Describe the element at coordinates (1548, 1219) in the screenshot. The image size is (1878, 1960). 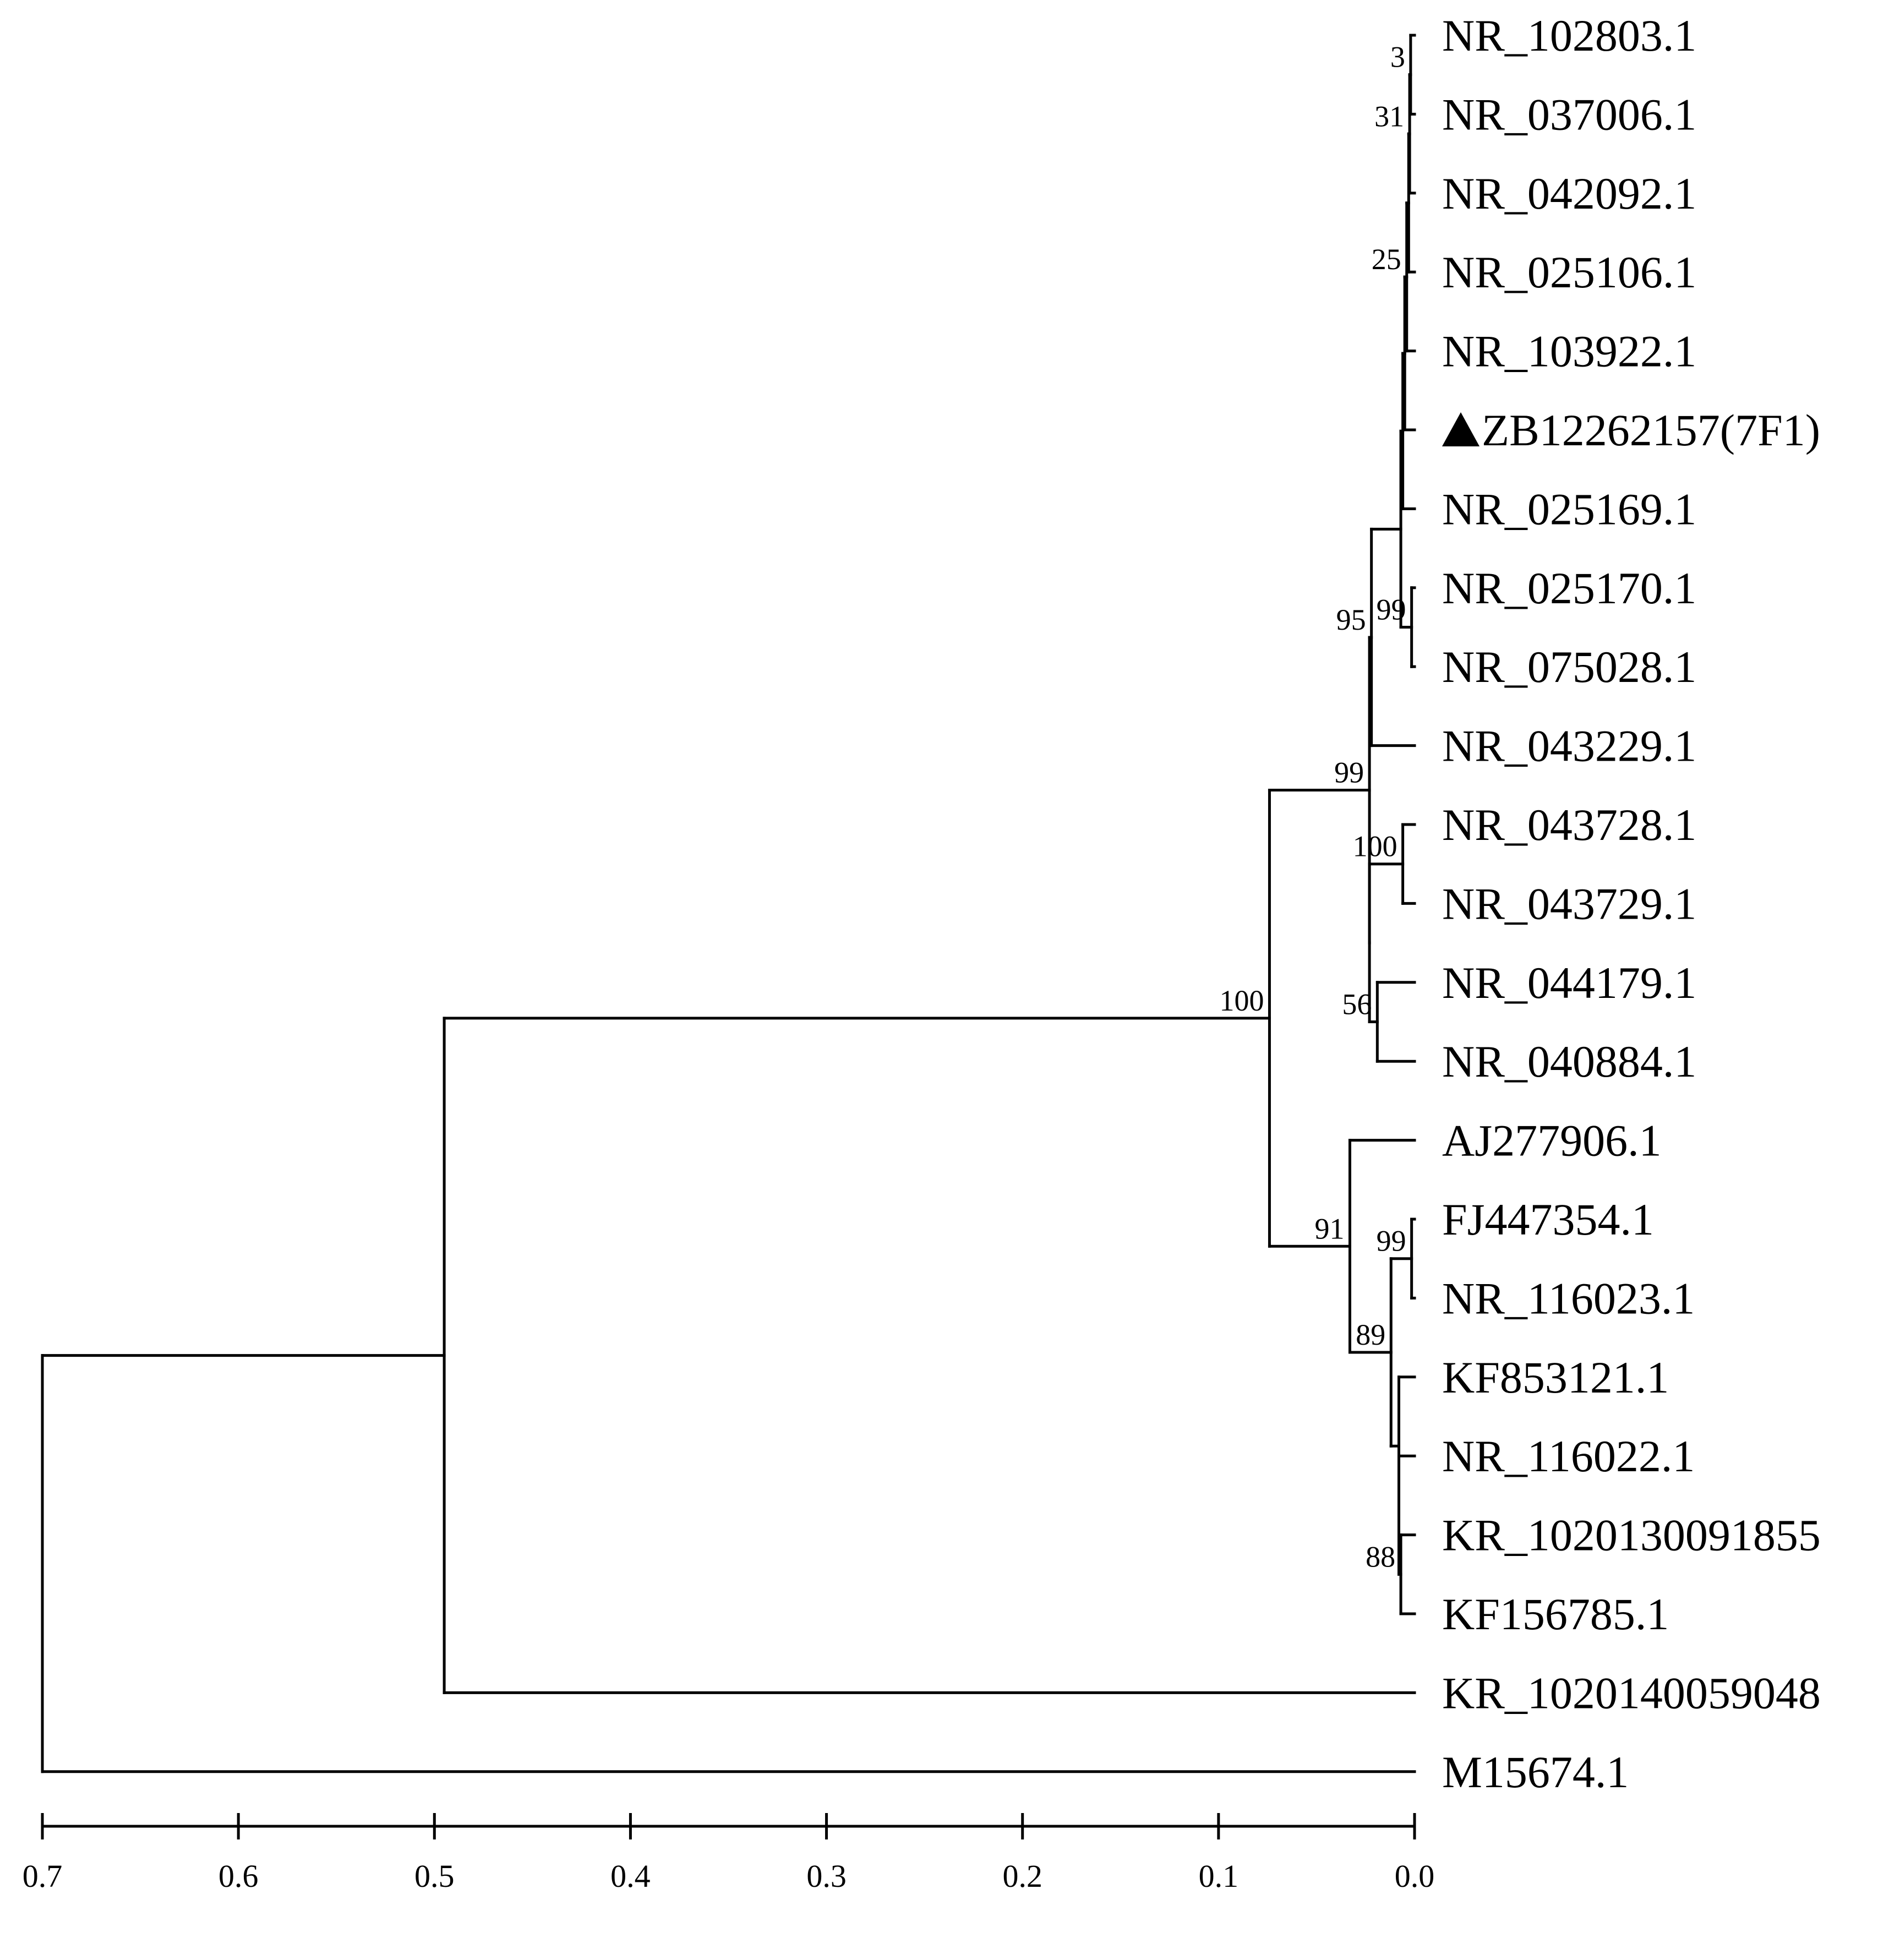
I see `leaf-label: FJ447354.1` at that location.